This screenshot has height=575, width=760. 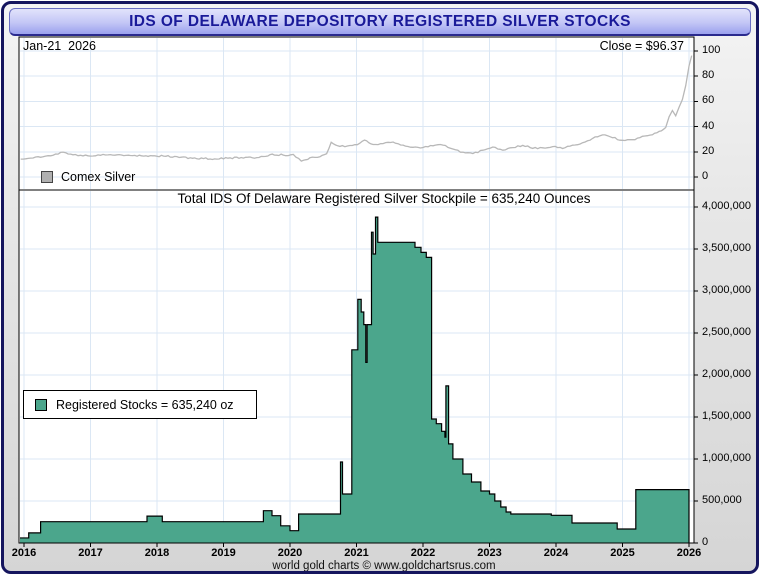 I want to click on bottom-y-tick-label: 500,000, so click(x=722, y=500).